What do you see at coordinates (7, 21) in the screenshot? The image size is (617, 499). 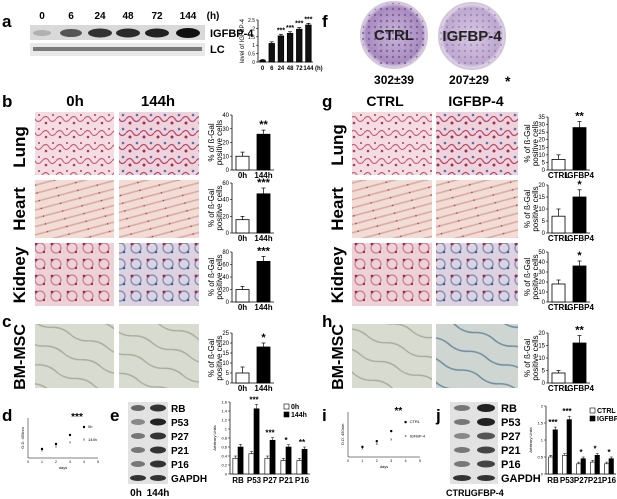 I see `panel-letter-a: a` at bounding box center [7, 21].